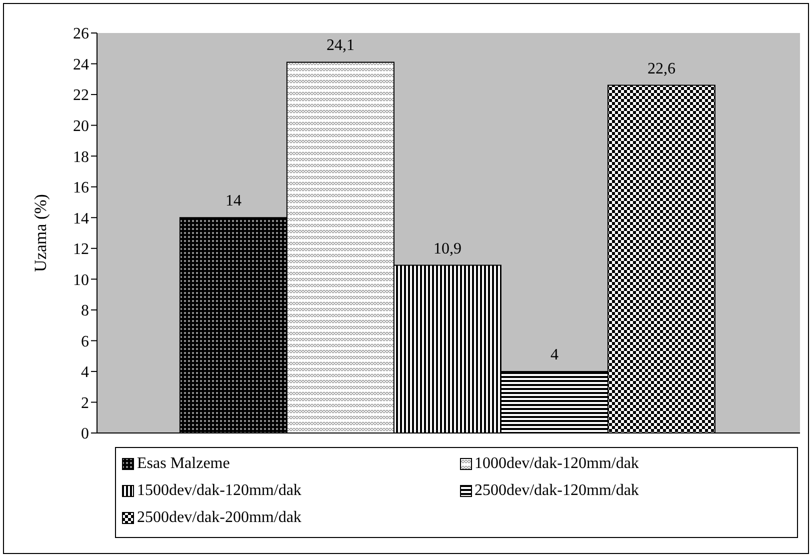  I want to click on data-label: 4, so click(554, 355).